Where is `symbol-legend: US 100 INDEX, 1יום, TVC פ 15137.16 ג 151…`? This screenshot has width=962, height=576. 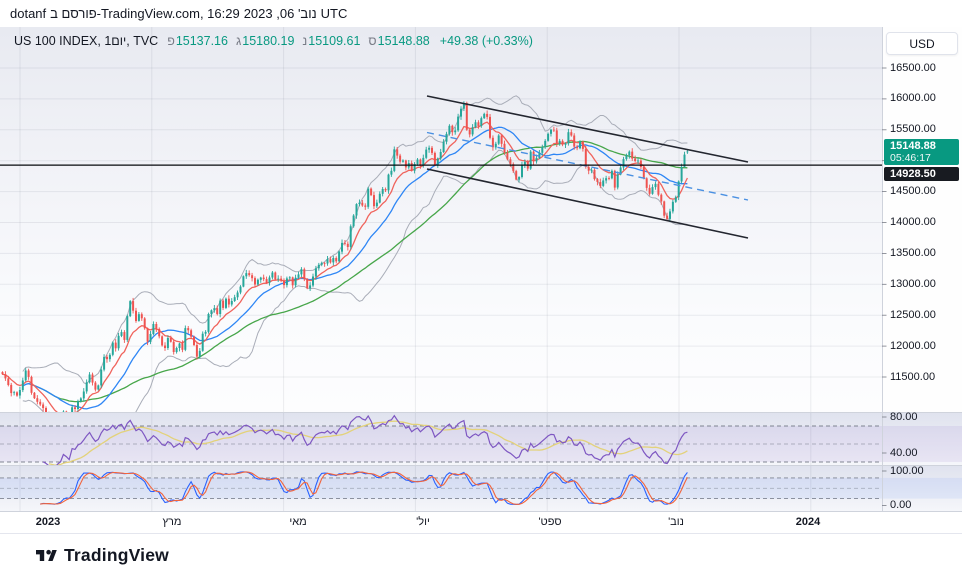 symbol-legend: US 100 INDEX, 1יום, TVC פ 15137.16 ג 151… is located at coordinates (273, 41).